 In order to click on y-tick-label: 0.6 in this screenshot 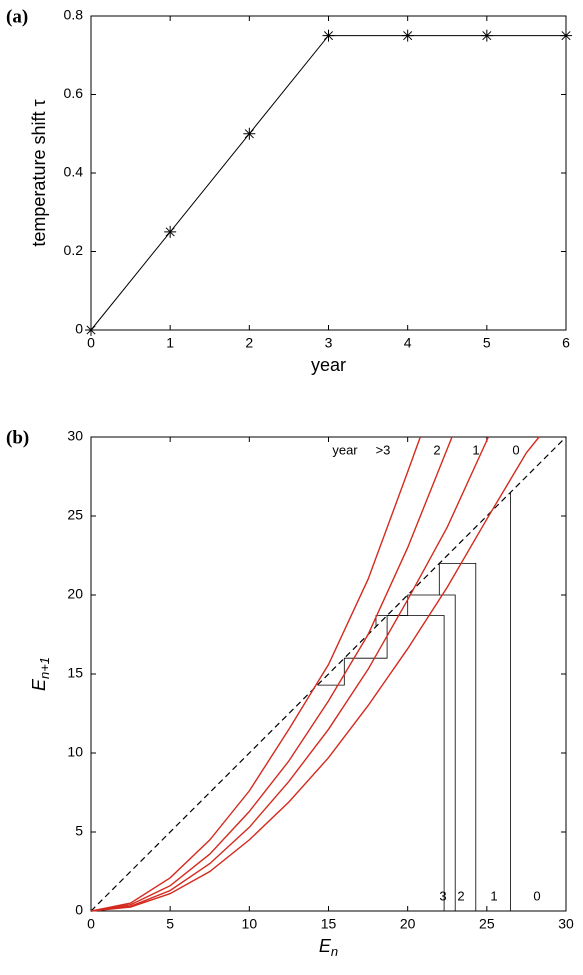, I will do `click(74, 93)`.